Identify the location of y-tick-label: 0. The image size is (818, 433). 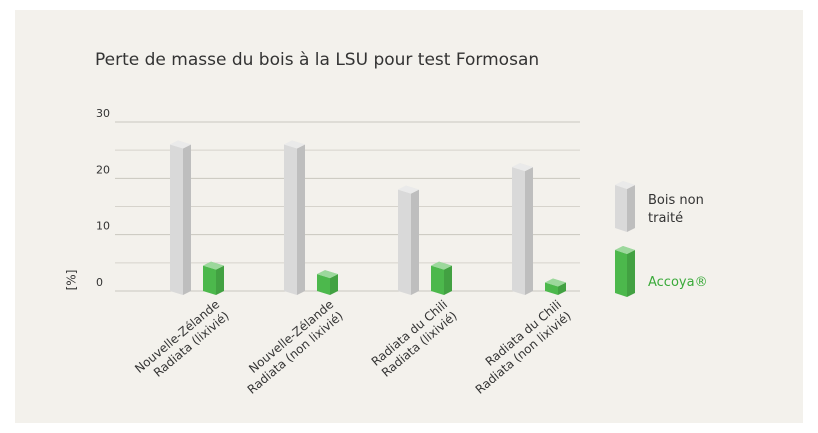
(99, 282).